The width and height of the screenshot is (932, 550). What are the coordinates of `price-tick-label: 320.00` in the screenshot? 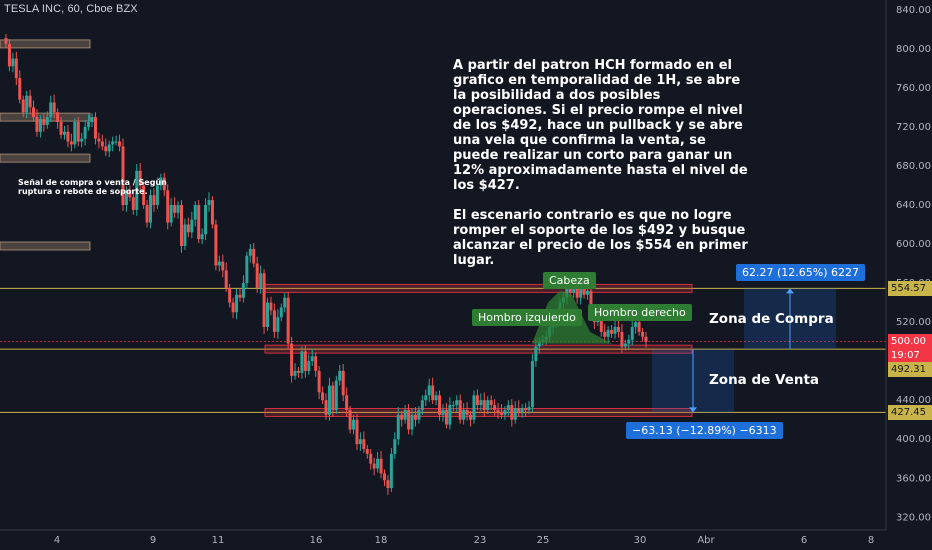 It's located at (913, 517).